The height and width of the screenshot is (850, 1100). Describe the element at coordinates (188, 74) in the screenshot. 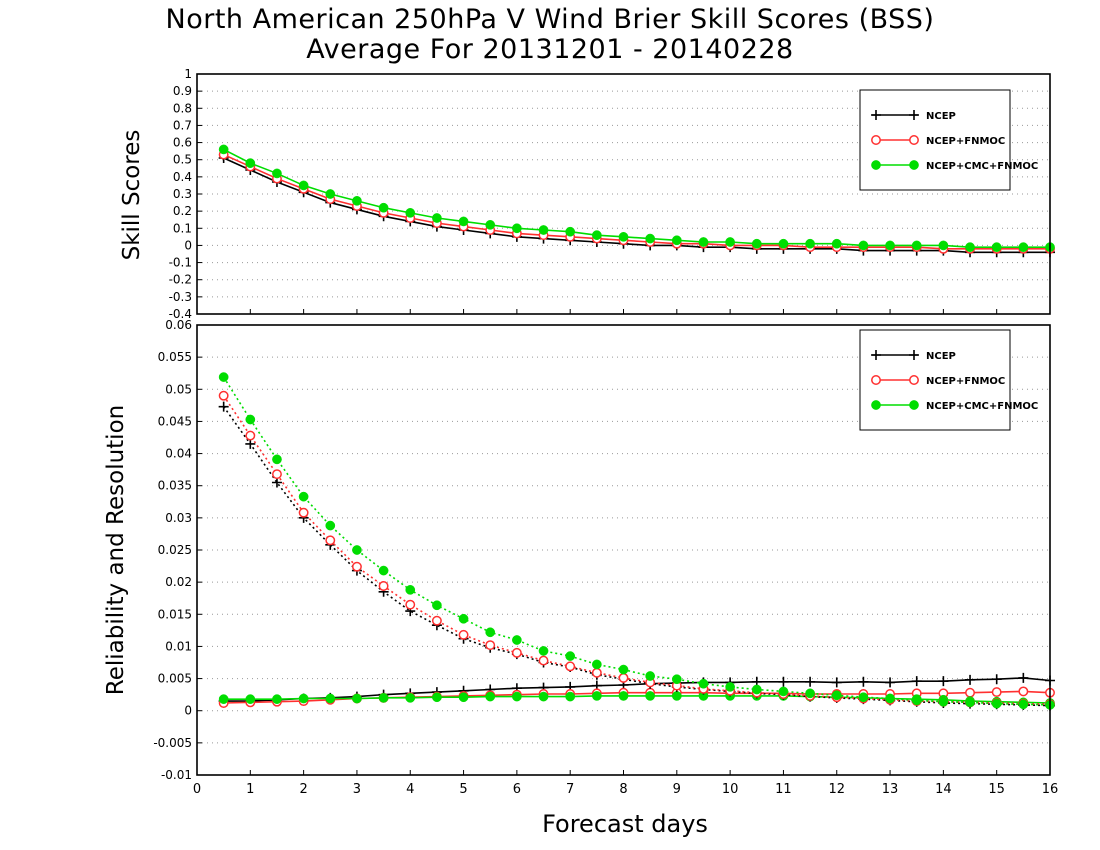

I see `top-y-tick-label: 1` at that location.